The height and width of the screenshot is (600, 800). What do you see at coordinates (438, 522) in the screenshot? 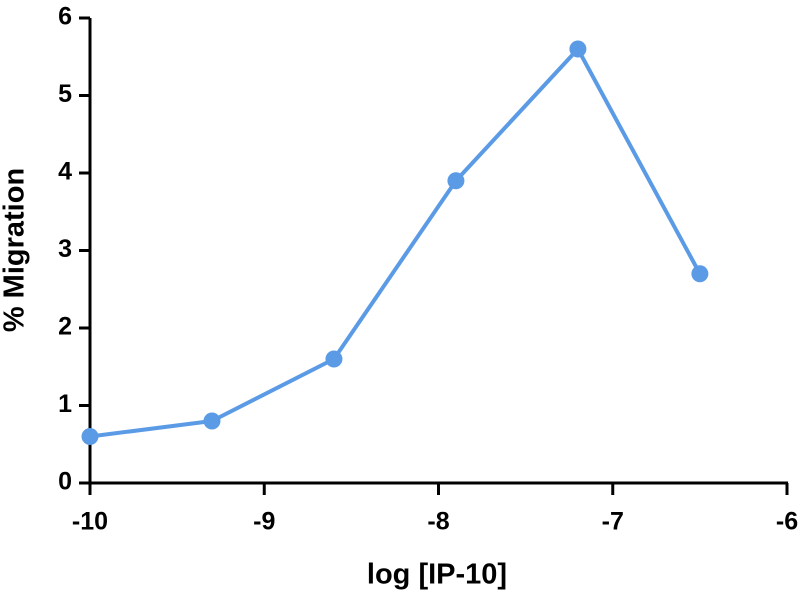
I see `x-tick-label: -8` at bounding box center [438, 522].